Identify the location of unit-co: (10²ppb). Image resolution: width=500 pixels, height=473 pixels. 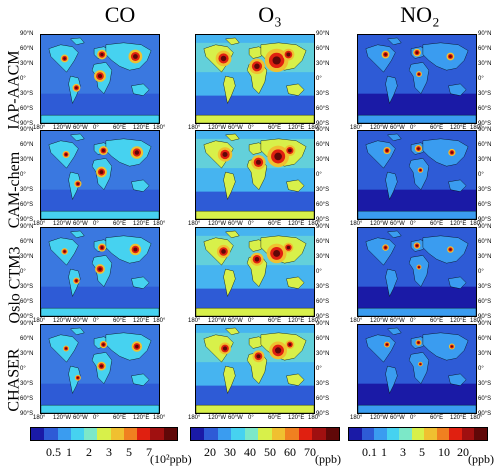
(171, 459).